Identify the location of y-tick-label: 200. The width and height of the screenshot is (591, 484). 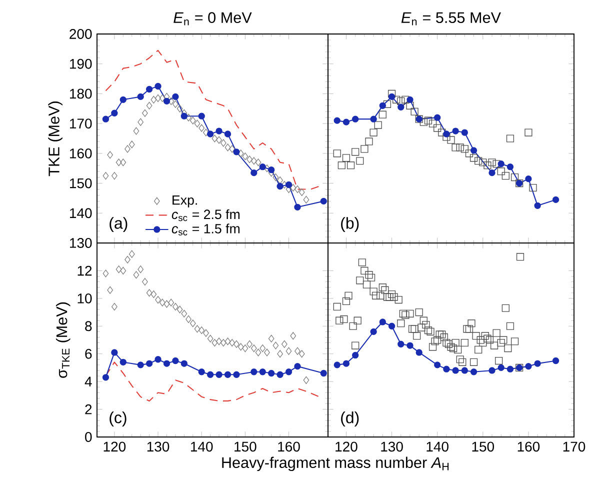
(81, 34).